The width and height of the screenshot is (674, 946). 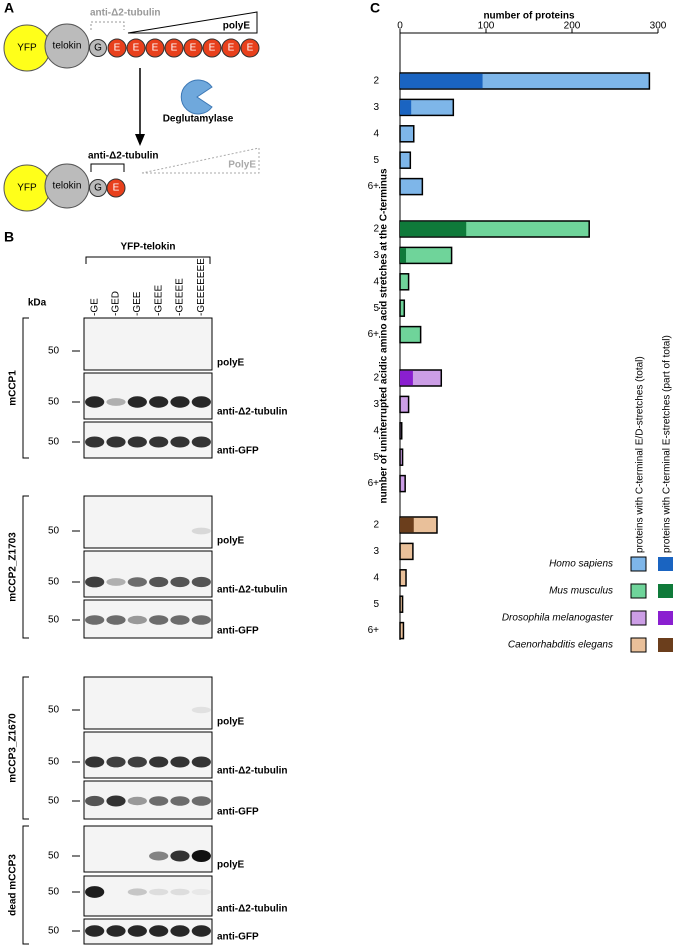 I want to click on polye-label: polyE, so click(x=237, y=26).